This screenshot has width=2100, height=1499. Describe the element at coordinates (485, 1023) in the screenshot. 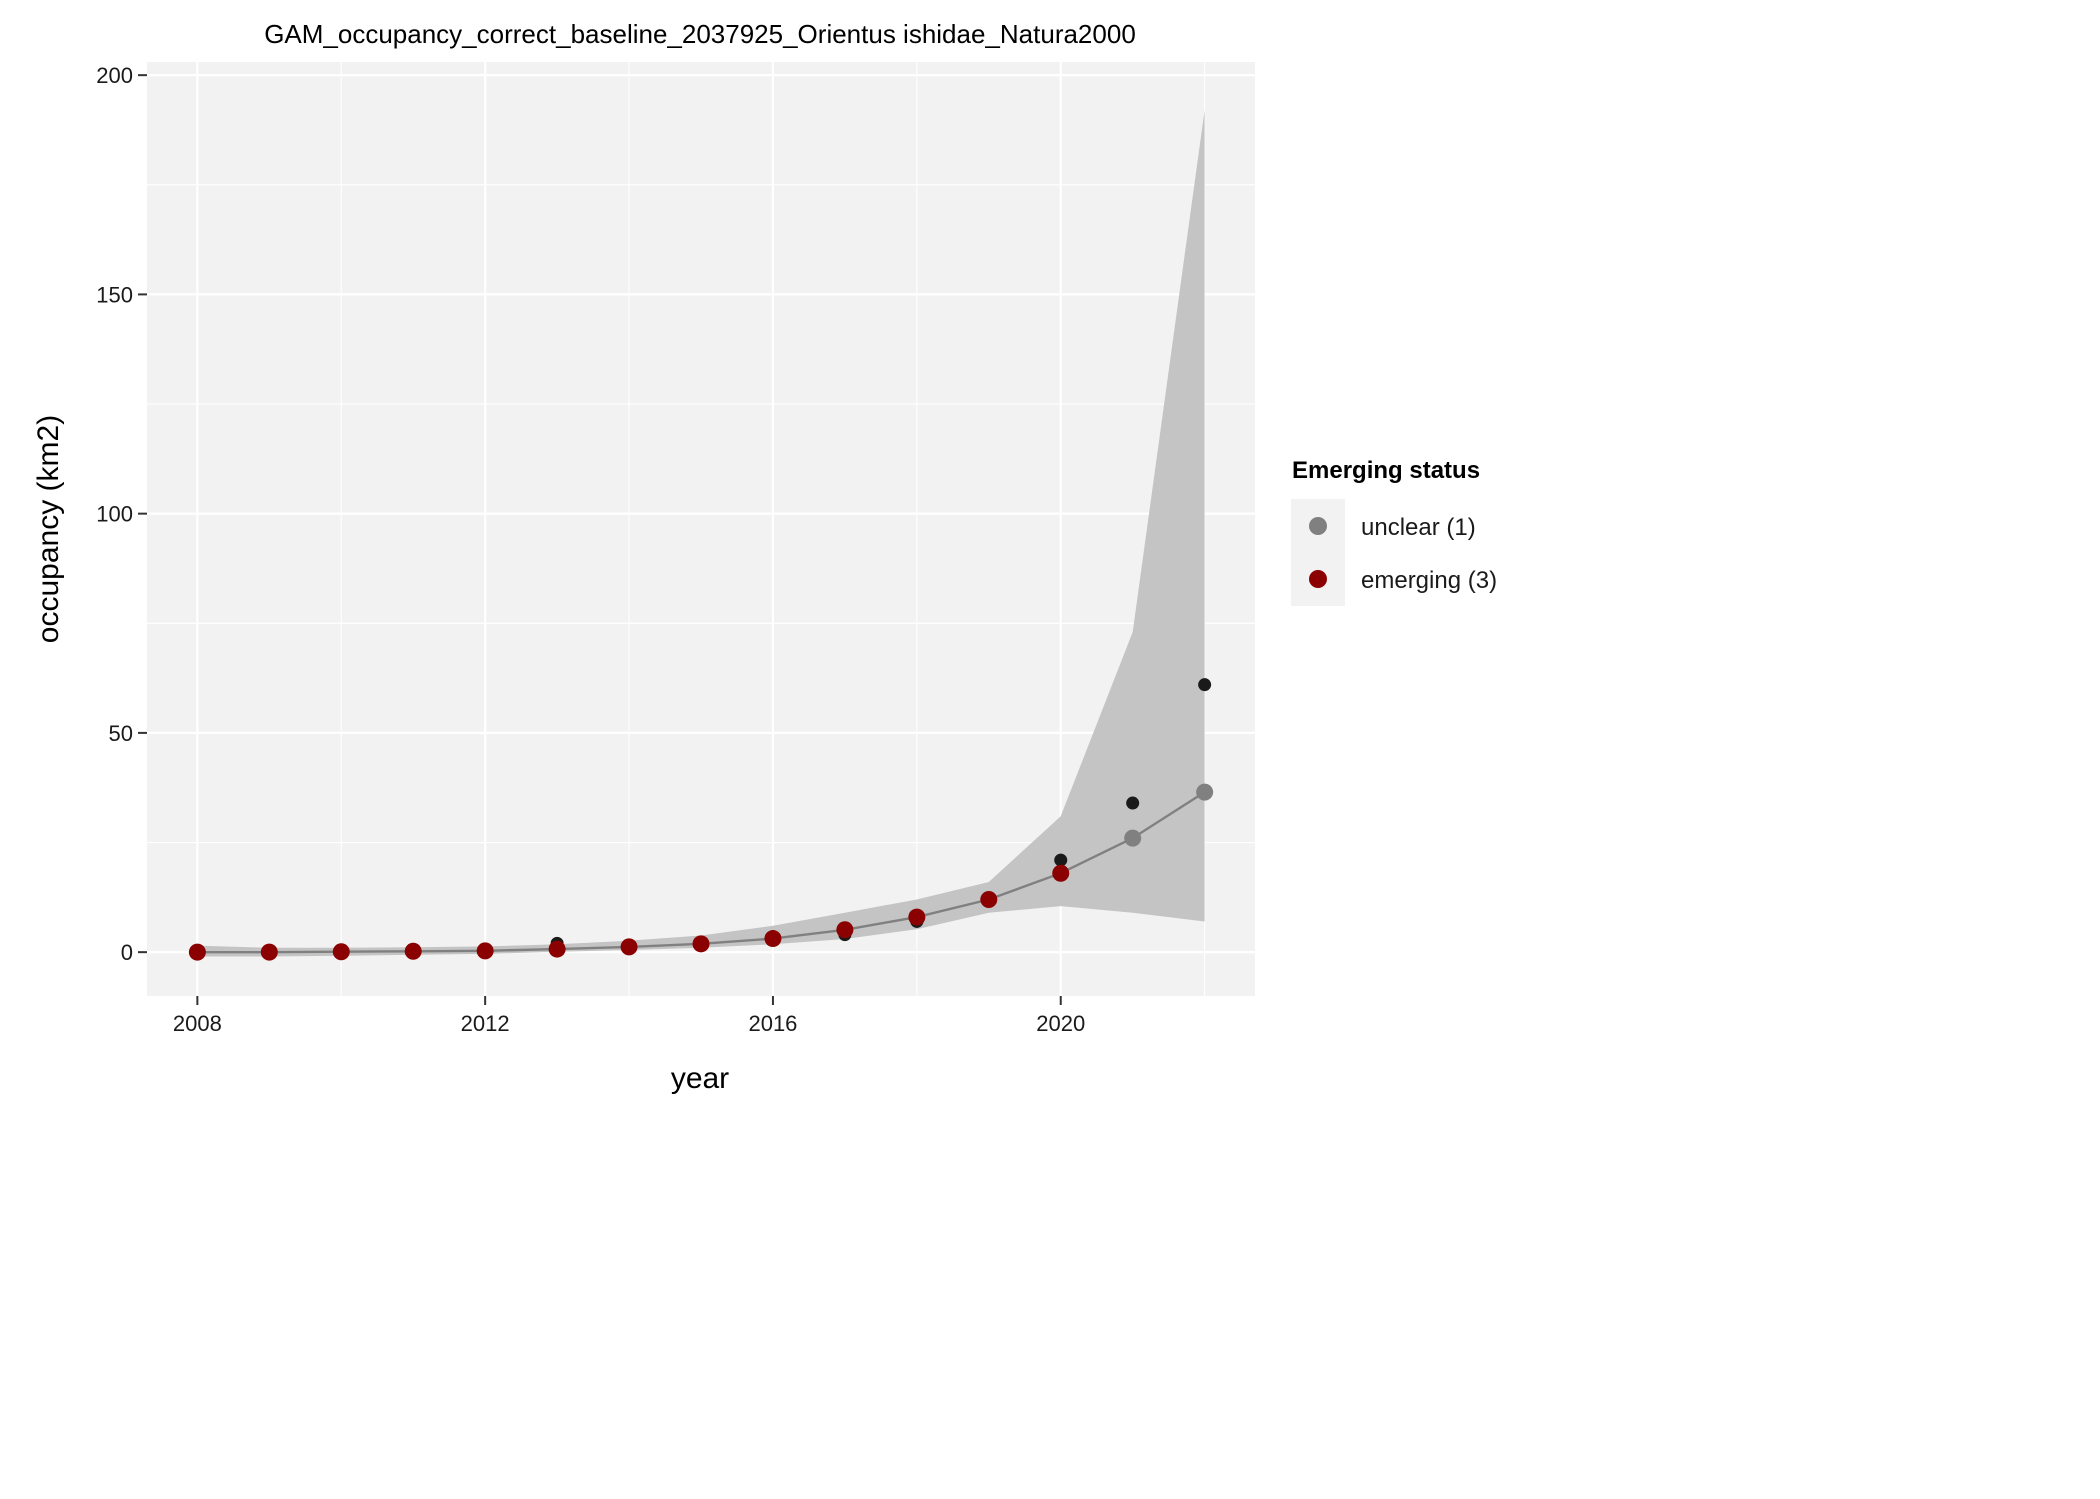

I see `x-tick-label: 2012` at that location.